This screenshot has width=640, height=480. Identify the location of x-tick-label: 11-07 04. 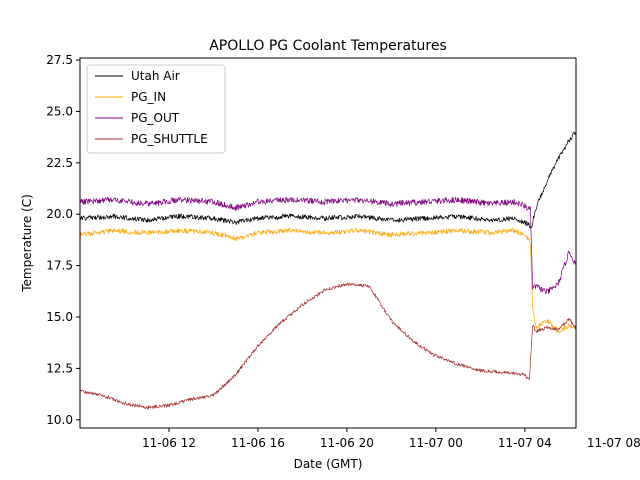
(525, 443).